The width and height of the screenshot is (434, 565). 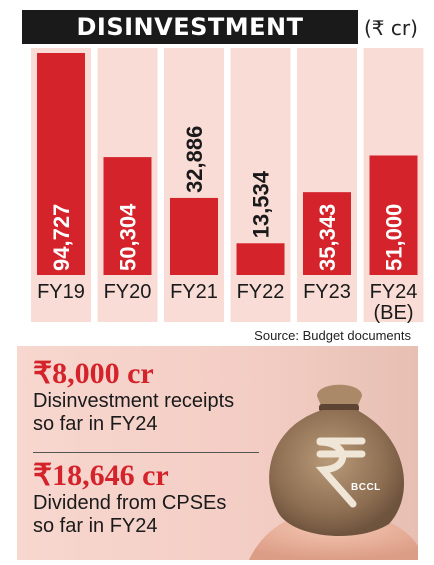 I want to click on category-label: FY20, so click(x=128, y=292).